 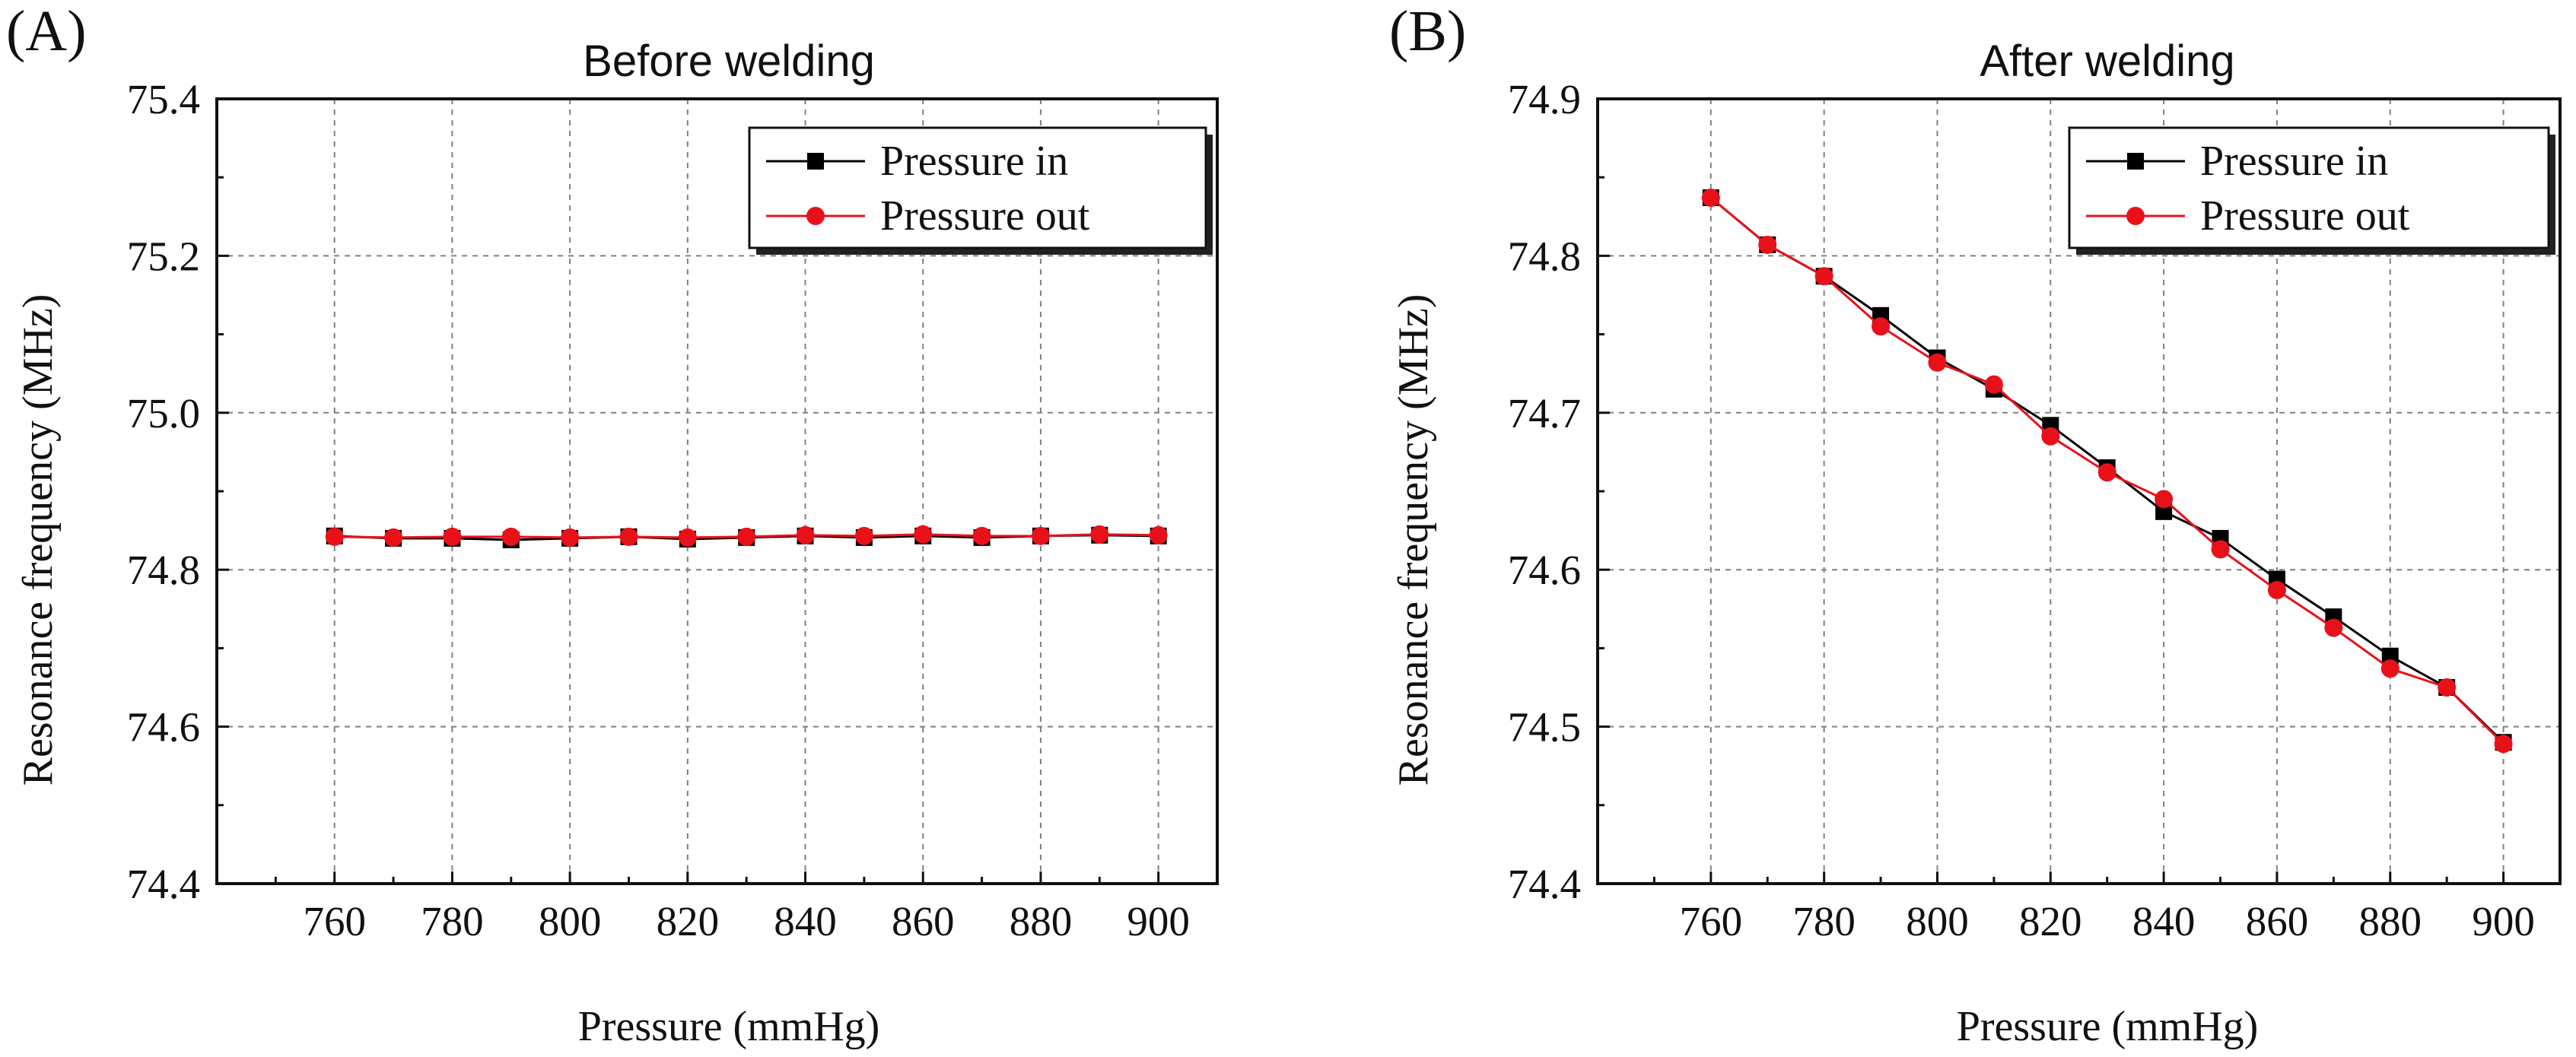 I want to click on panel-a-x-tick-label: 900, so click(x=1159, y=921).